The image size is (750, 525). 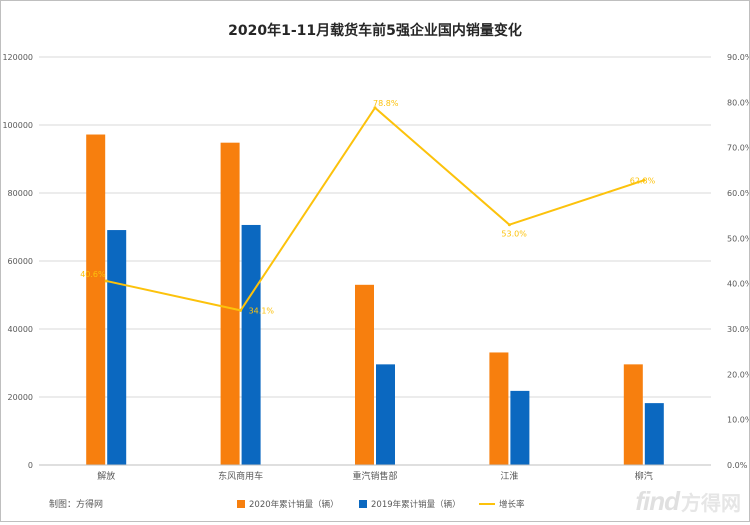 What do you see at coordinates (93, 274) in the screenshot?
I see `growth-rate-label: 40.6%` at bounding box center [93, 274].